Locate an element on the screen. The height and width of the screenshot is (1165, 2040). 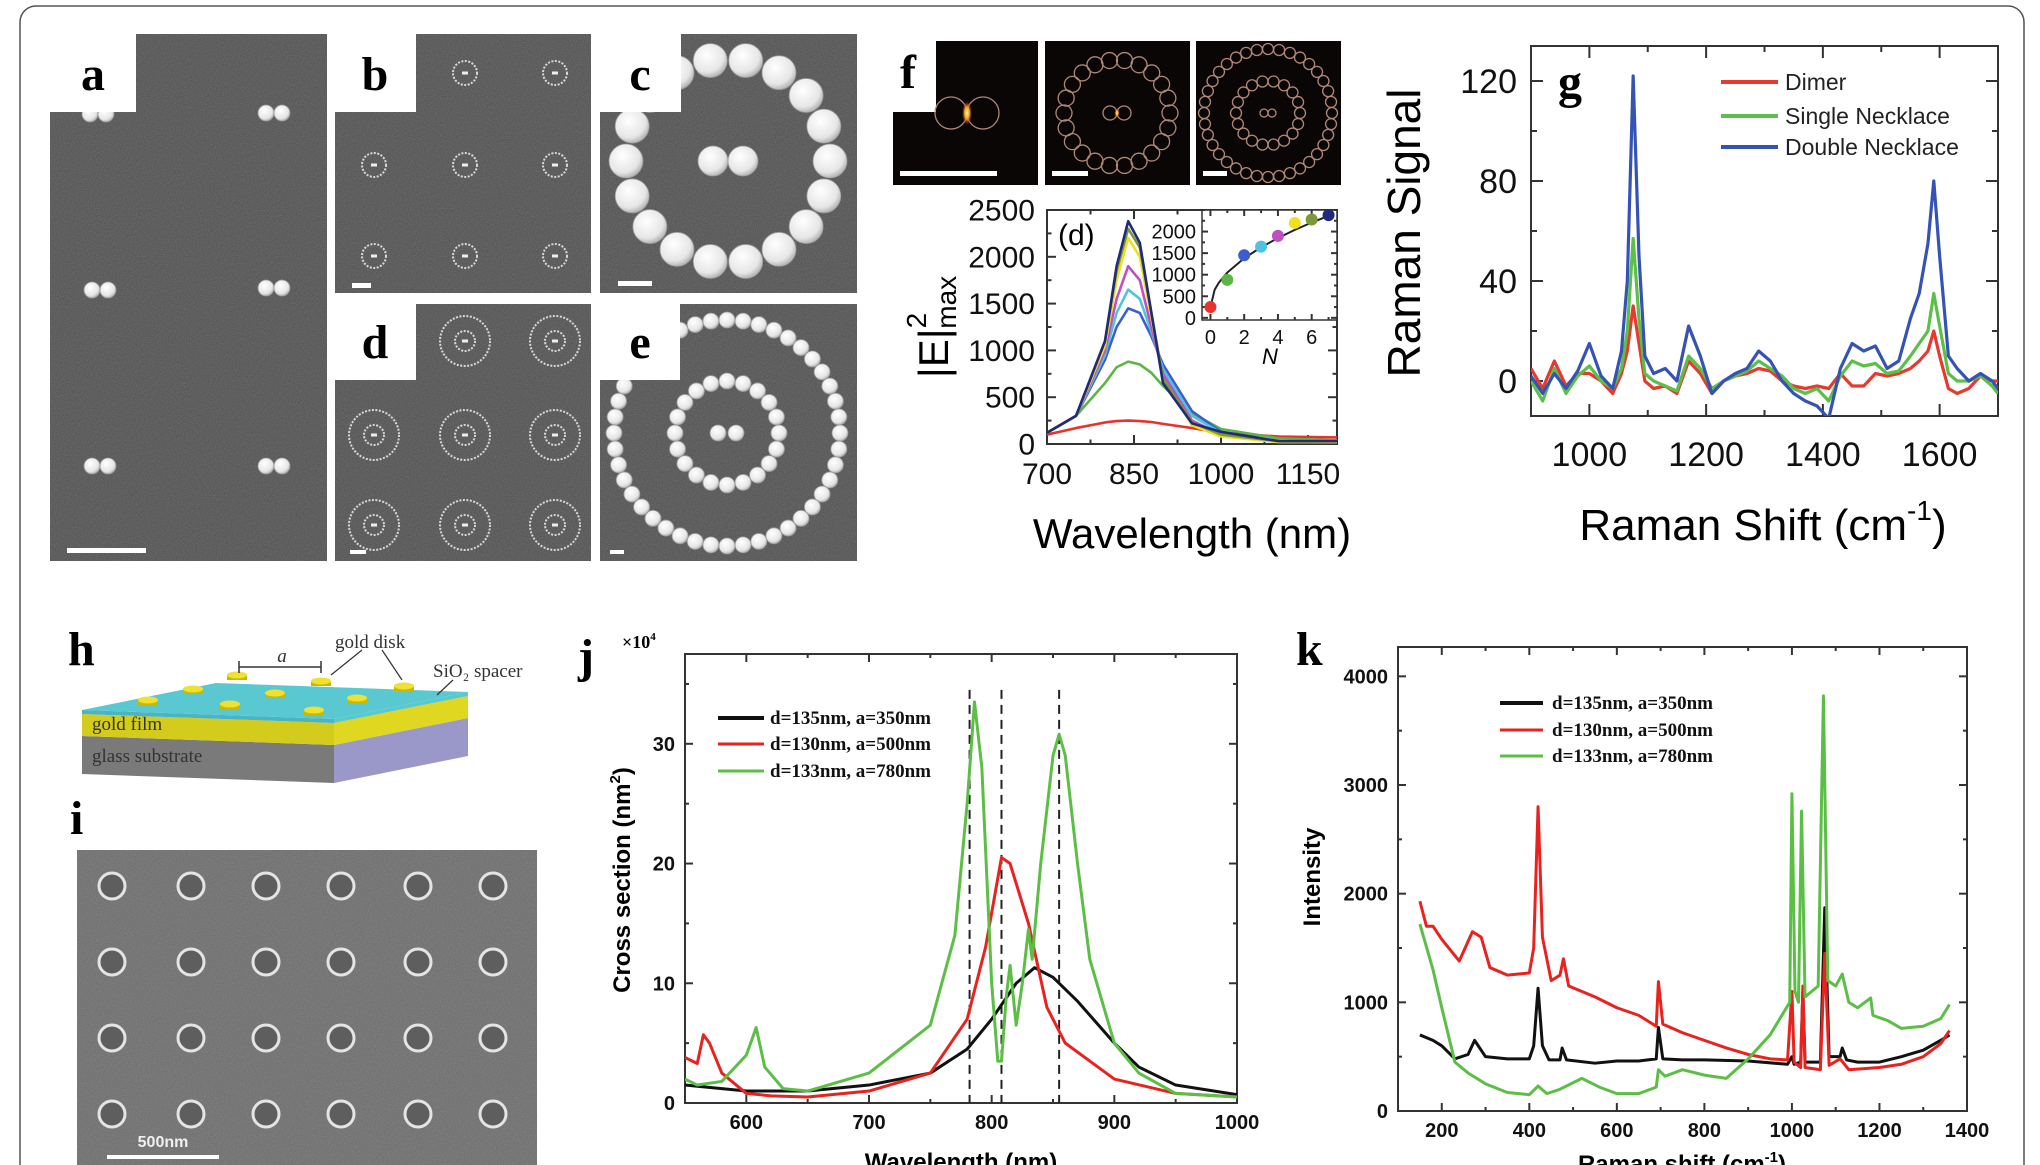
panel-label-b: b is located at coordinates (375, 74).